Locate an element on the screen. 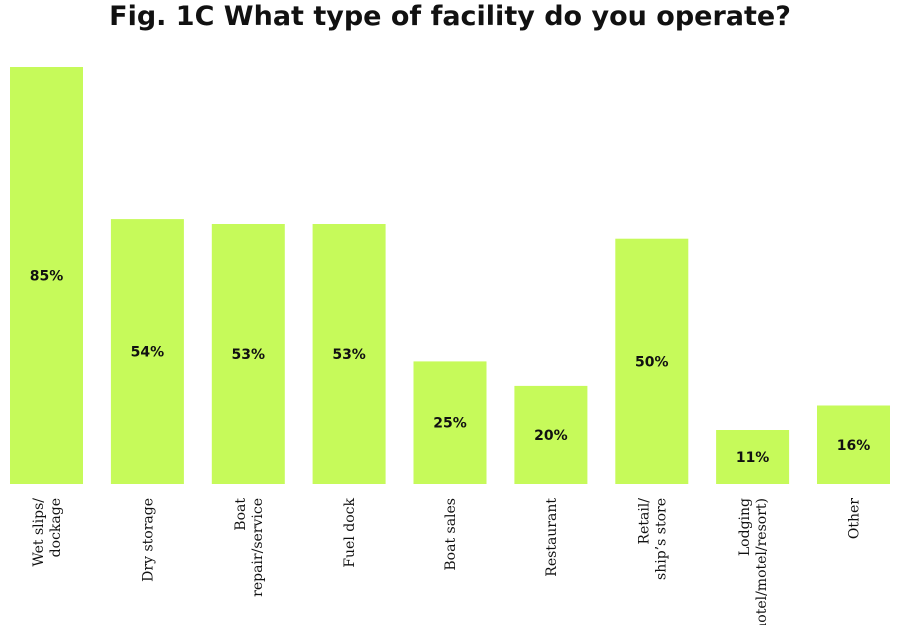 The width and height of the screenshot is (900, 625). category-tick-label-line: Dry storage is located at coordinates (148, 540).